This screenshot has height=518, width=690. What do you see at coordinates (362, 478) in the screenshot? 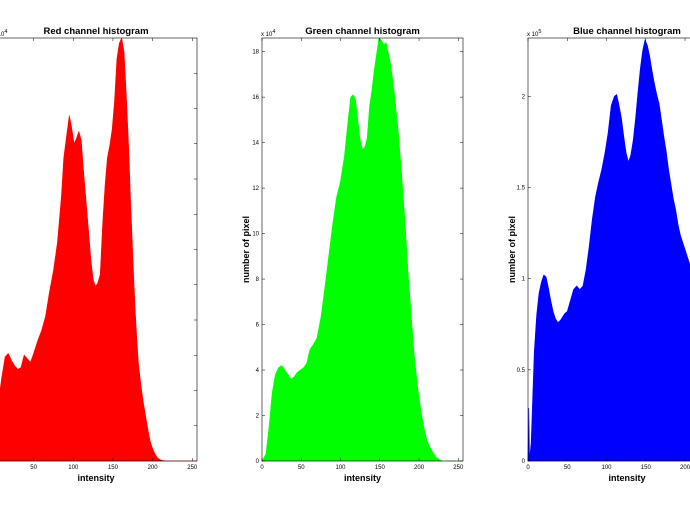
I see `green-xaxis-label: intensity` at bounding box center [362, 478].